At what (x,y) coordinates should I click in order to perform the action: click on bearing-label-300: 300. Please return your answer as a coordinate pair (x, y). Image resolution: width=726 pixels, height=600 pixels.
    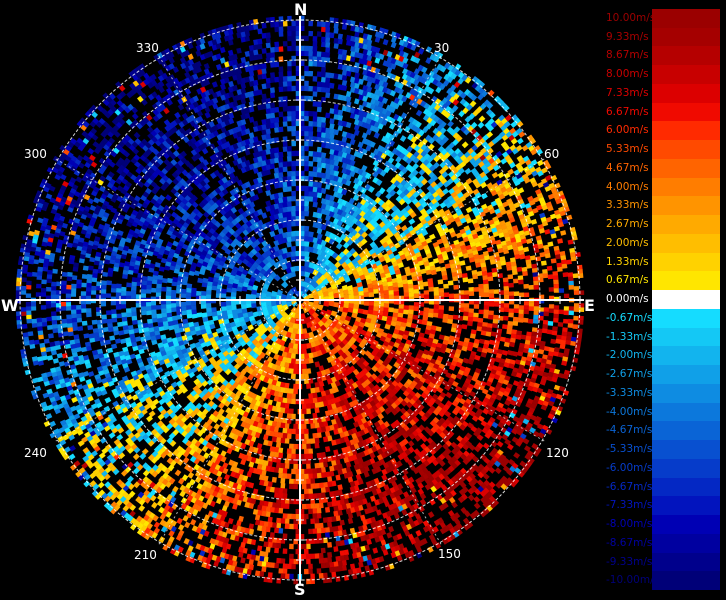
    Looking at the image, I should click on (35, 154).